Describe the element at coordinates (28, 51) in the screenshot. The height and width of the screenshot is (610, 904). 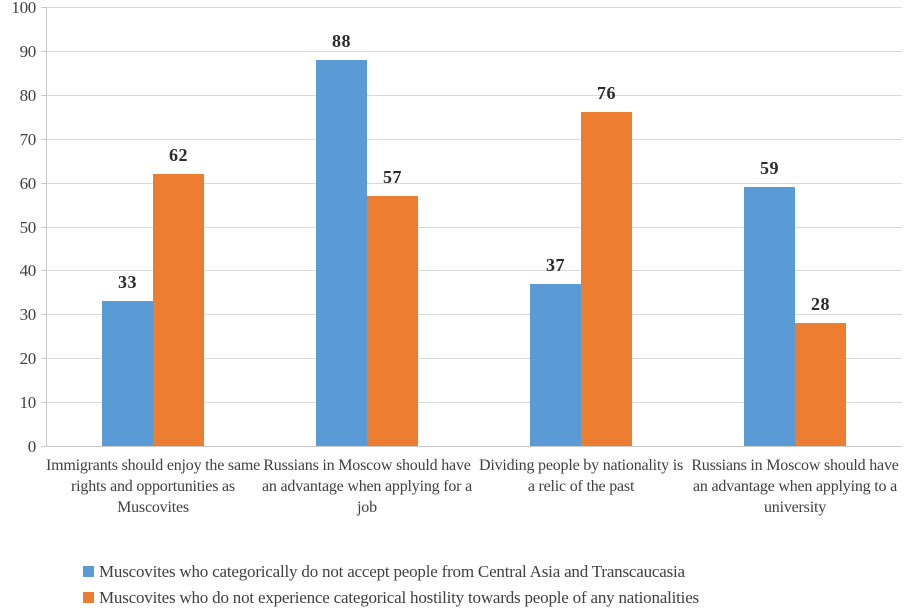
I see `y-axis-tick-label: 90` at that location.